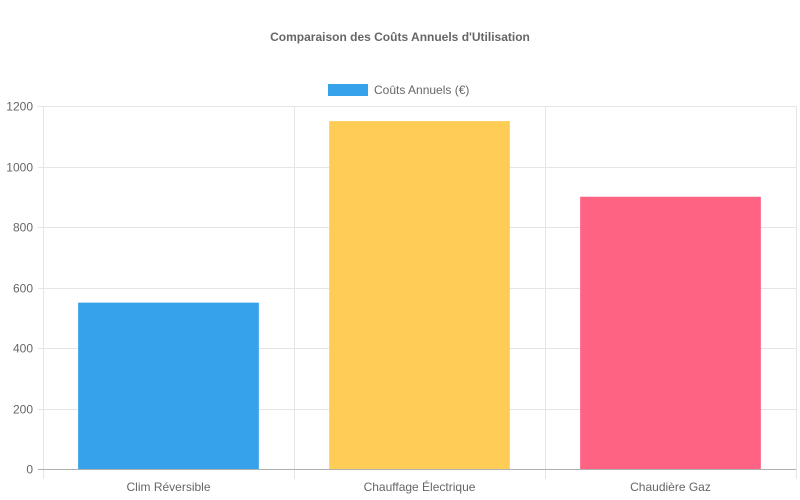  What do you see at coordinates (168, 487) in the screenshot?
I see `x-tick-label: Clim Réversible` at bounding box center [168, 487].